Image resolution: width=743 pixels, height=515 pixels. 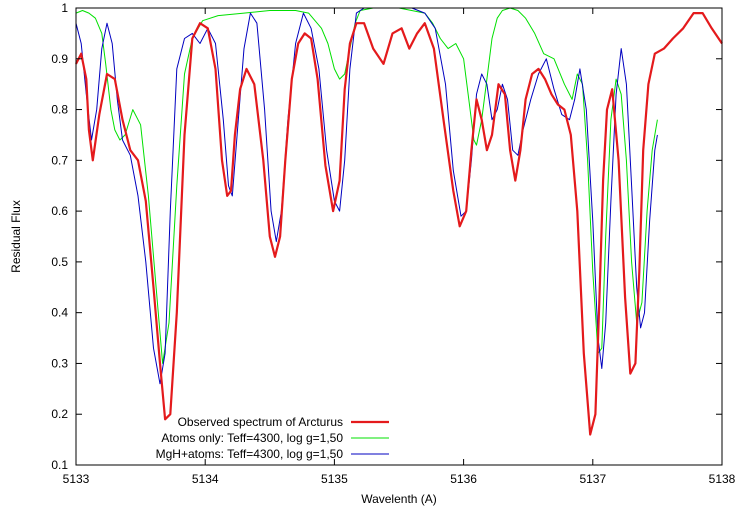 What do you see at coordinates (76, 479) in the screenshot?
I see `x-tick-label: 5133` at bounding box center [76, 479].